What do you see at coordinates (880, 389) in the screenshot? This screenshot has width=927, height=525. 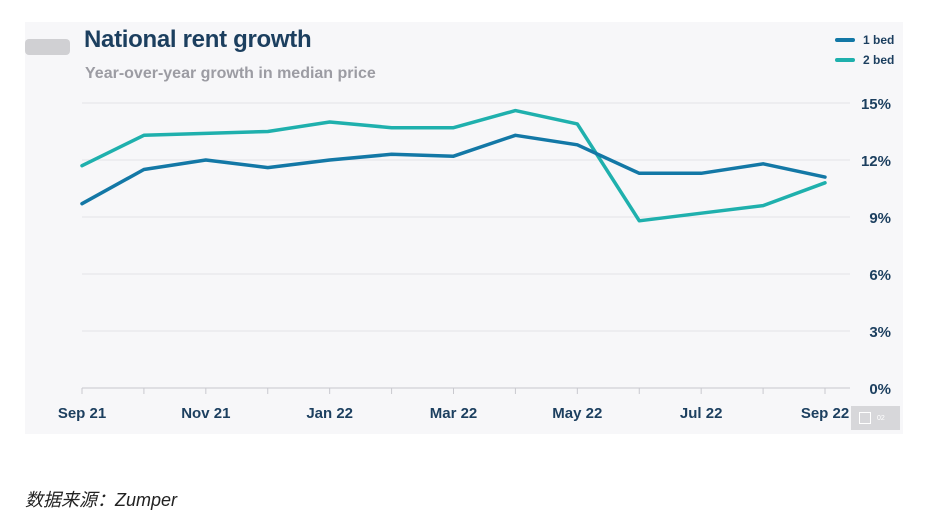 I see `y-tick-label: 0%` at bounding box center [880, 389].